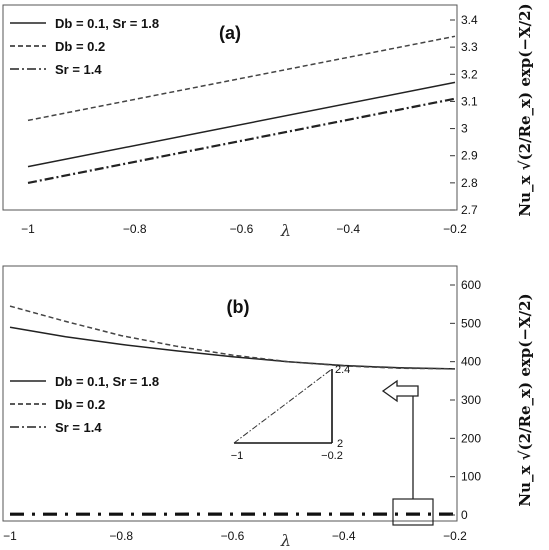 The height and width of the screenshot is (550, 549). I want to click on inset-x-tick-min: −1, so click(237, 456).